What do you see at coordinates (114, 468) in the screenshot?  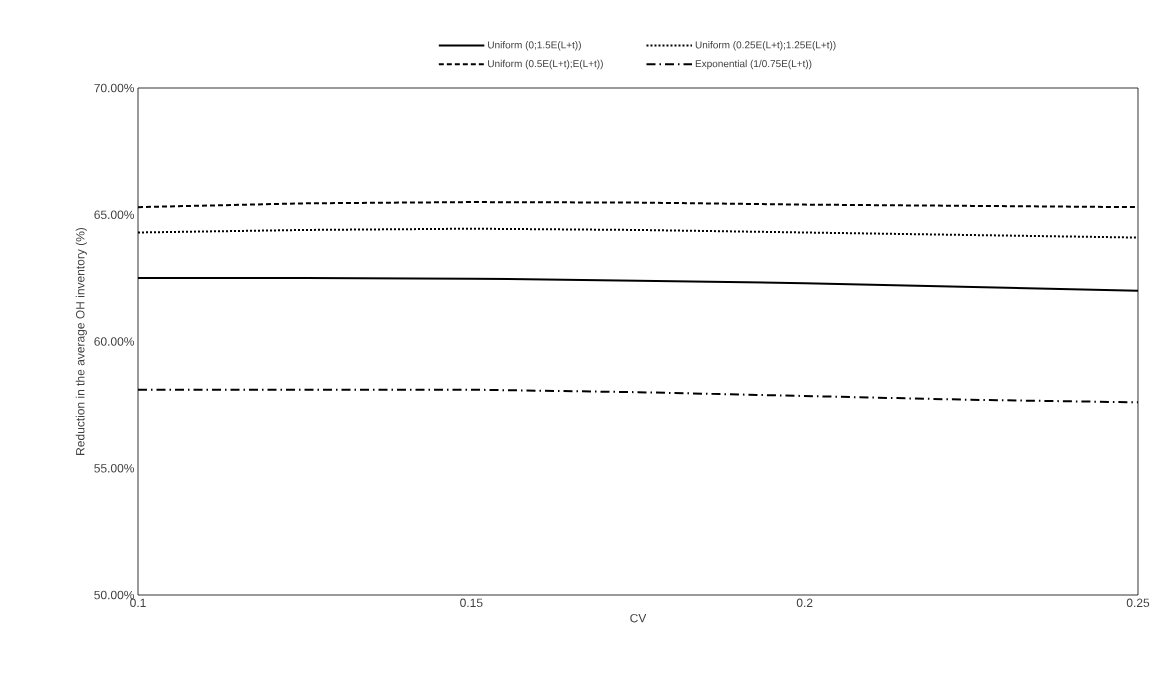 I see `y-tick-label: 55.00%` at bounding box center [114, 468].